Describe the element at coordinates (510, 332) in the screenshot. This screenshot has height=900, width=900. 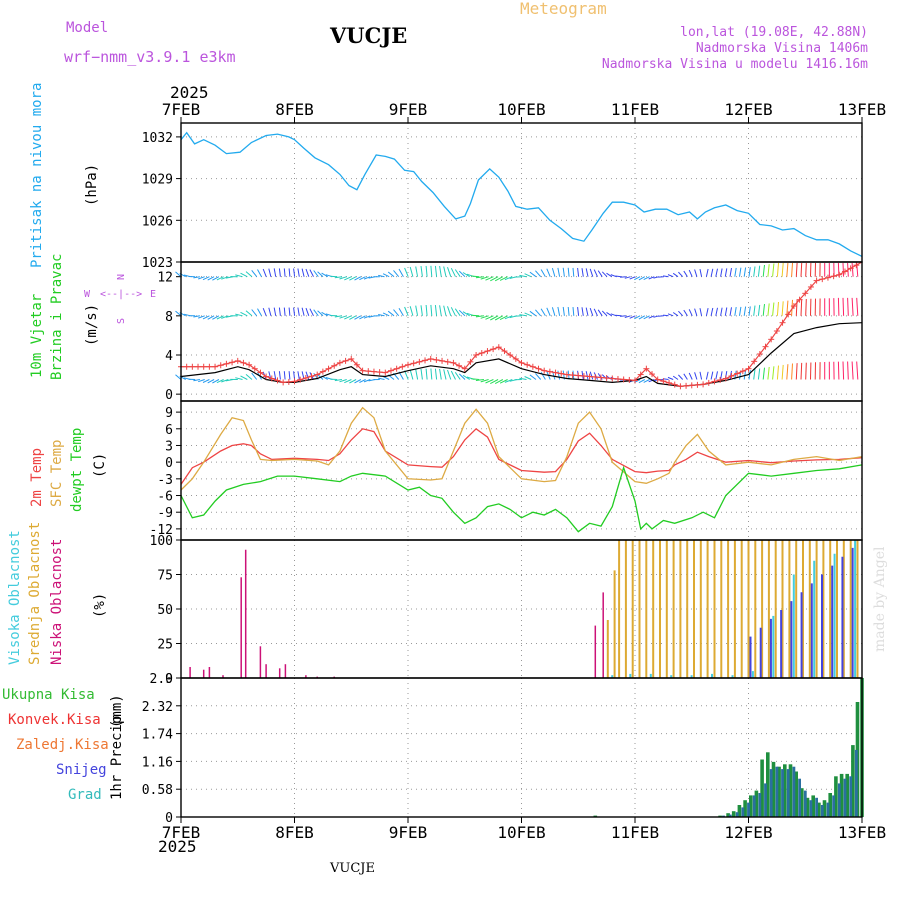
I see `wind-panel: 12 8 4 0` at that location.